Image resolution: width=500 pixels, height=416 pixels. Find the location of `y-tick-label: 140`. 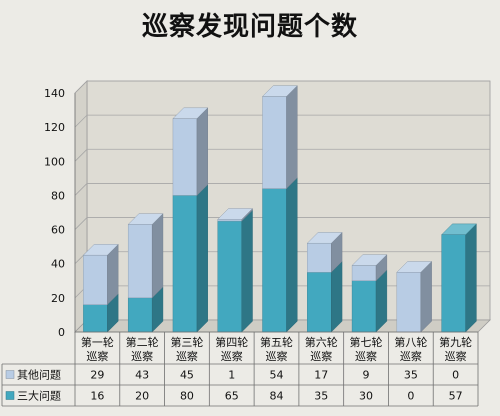

y-tick-label: 140 is located at coordinates (54, 93).